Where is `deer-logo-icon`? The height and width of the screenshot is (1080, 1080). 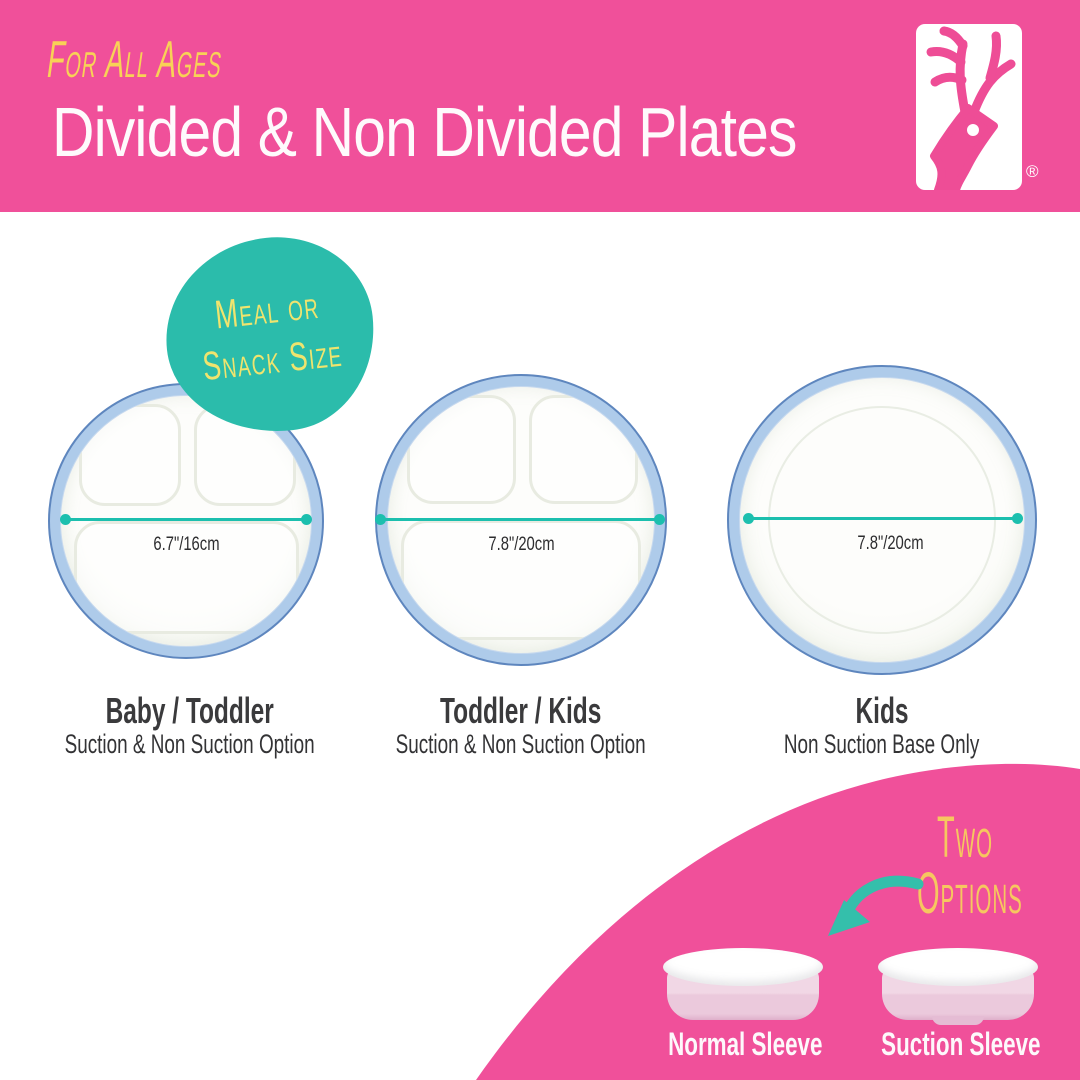 deer-logo-icon is located at coordinates (971, 108).